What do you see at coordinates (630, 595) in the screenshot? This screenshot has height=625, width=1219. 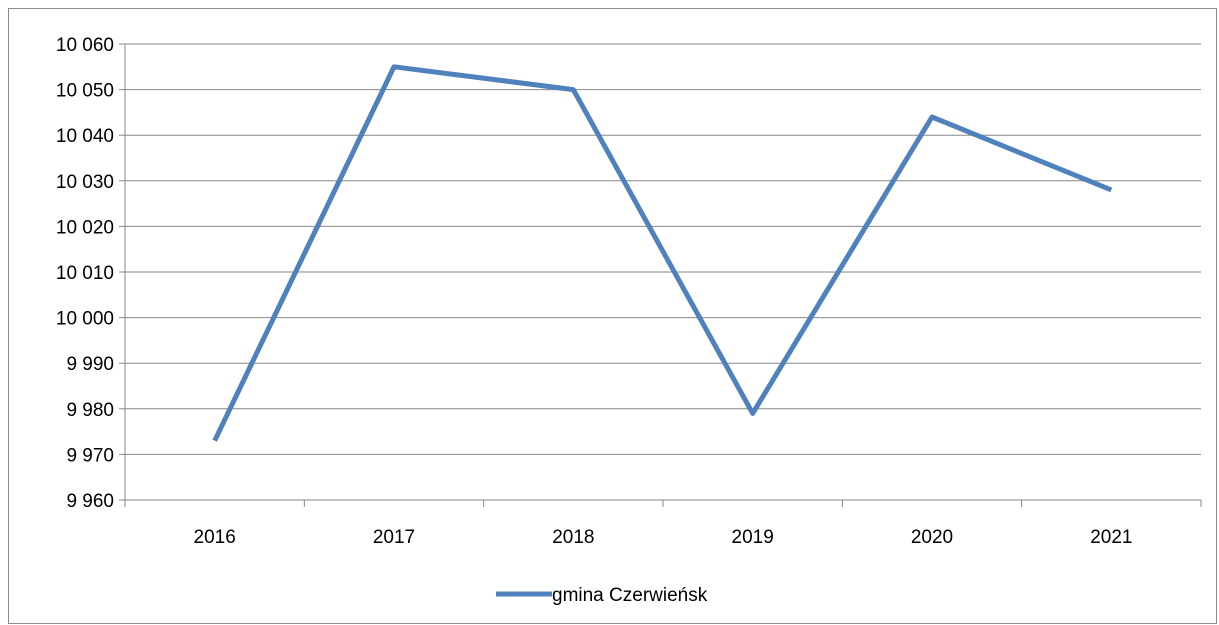 I see `legend-label-gmina-czerwiensk: gmina Czerwieńsk` at bounding box center [630, 595].